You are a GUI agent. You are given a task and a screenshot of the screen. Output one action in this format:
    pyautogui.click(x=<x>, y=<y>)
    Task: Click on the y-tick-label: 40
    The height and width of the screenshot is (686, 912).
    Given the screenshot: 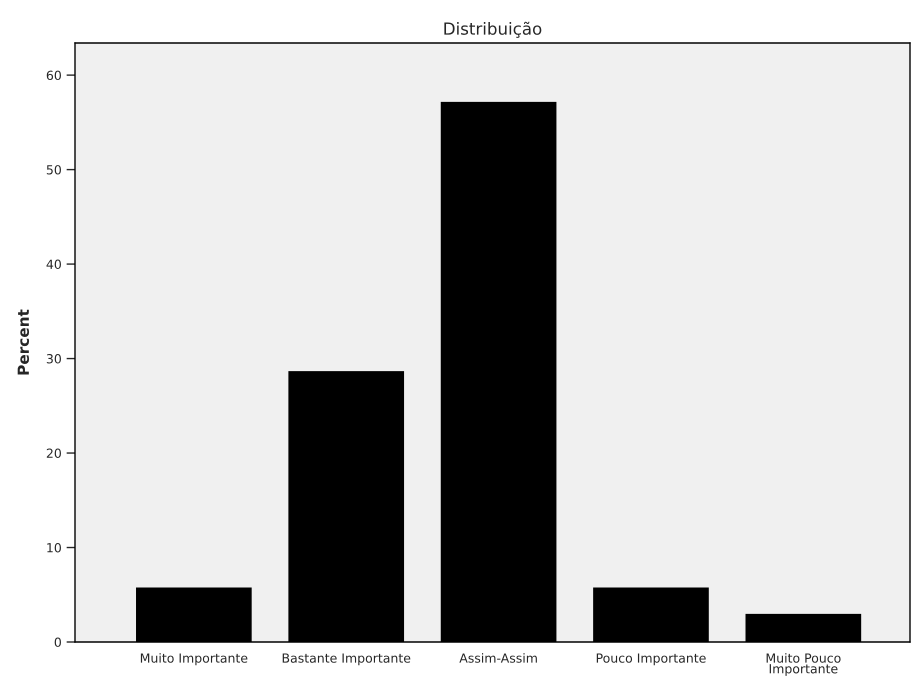 What is the action you would take?
    pyautogui.click(x=53, y=265)
    